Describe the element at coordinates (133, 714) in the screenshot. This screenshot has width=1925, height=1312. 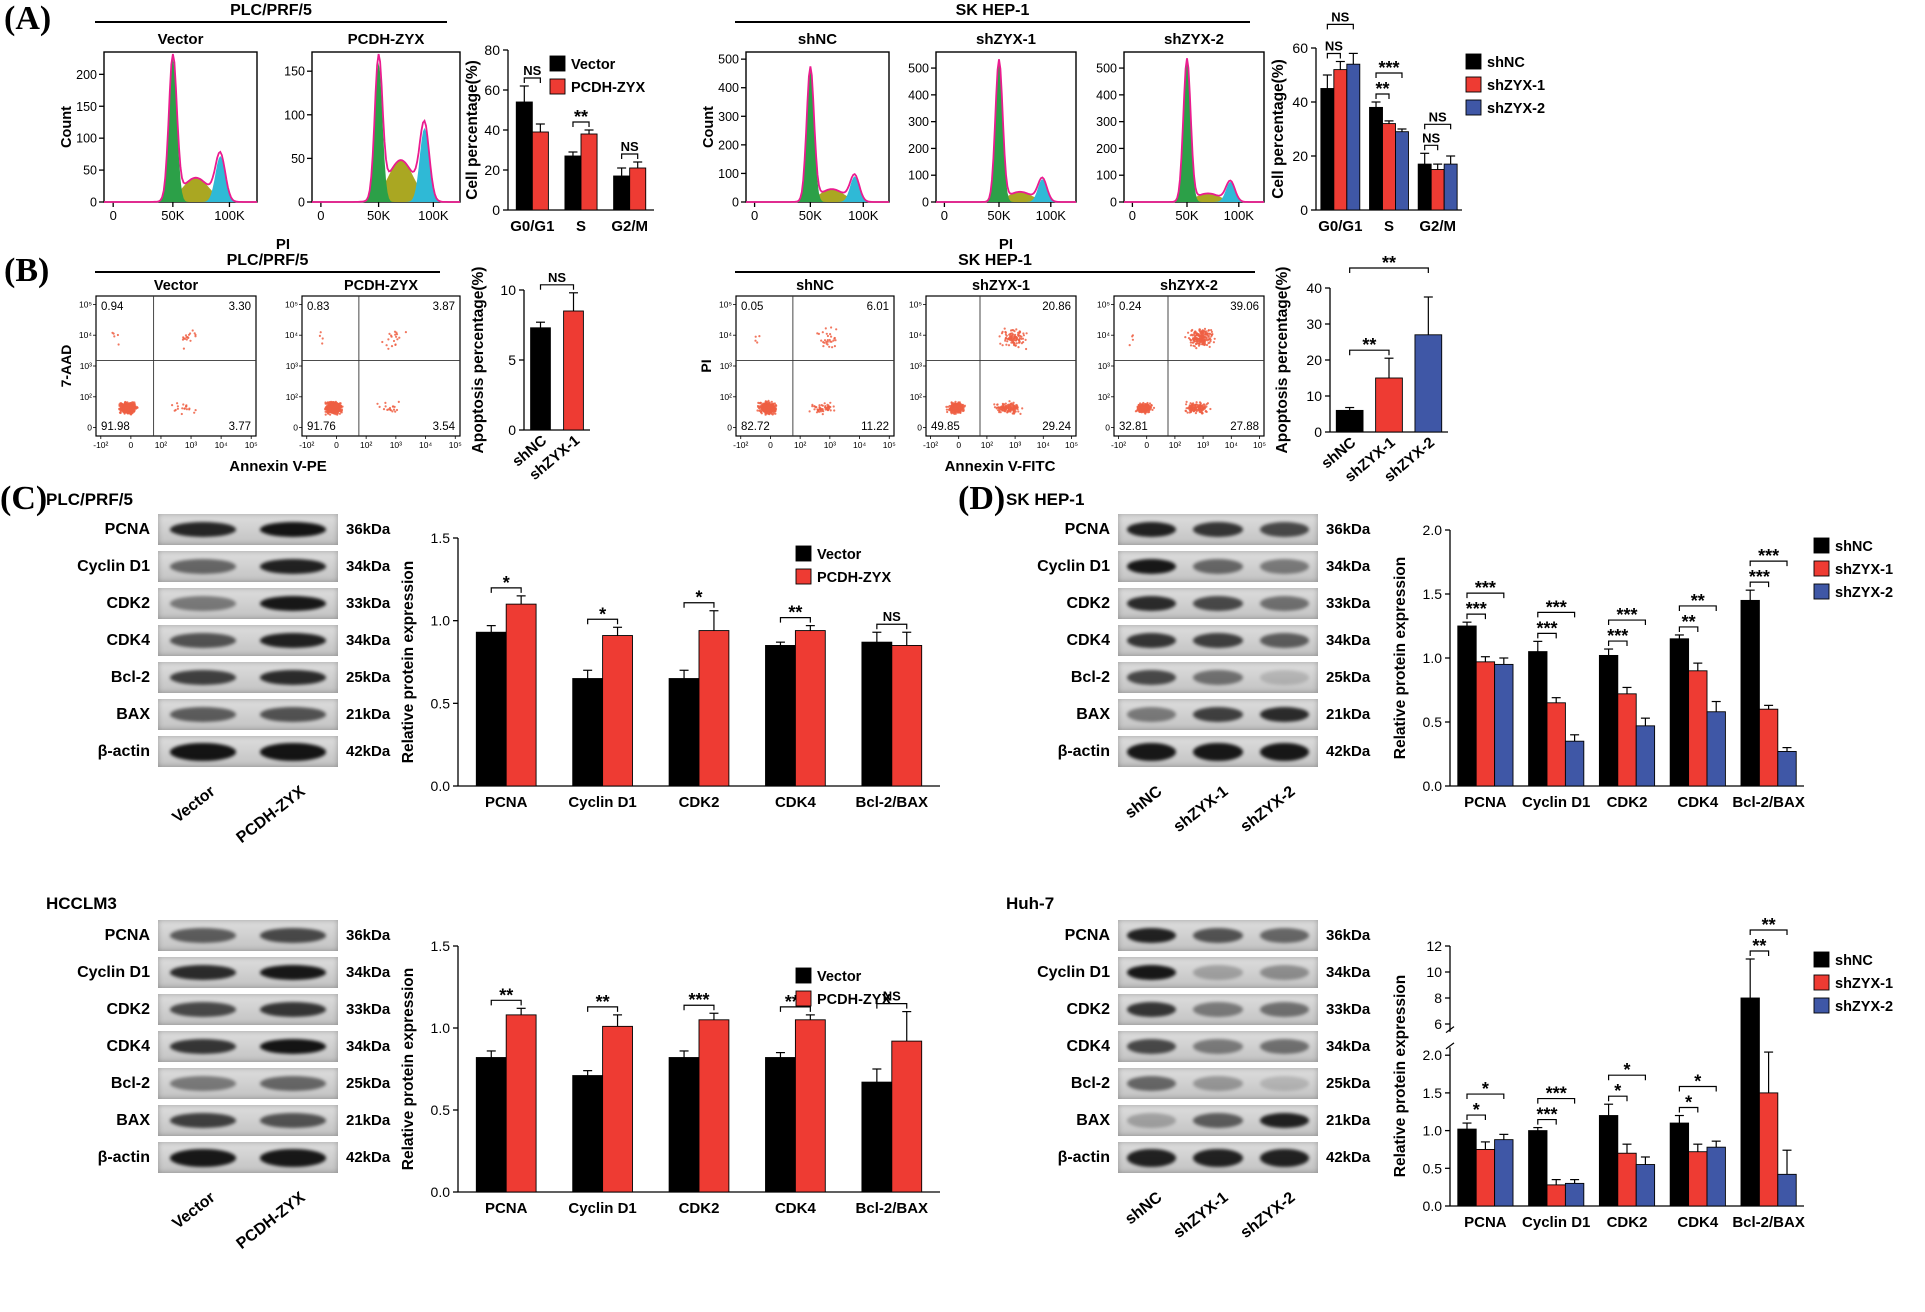
I see `protein-label: BAX` at that location.